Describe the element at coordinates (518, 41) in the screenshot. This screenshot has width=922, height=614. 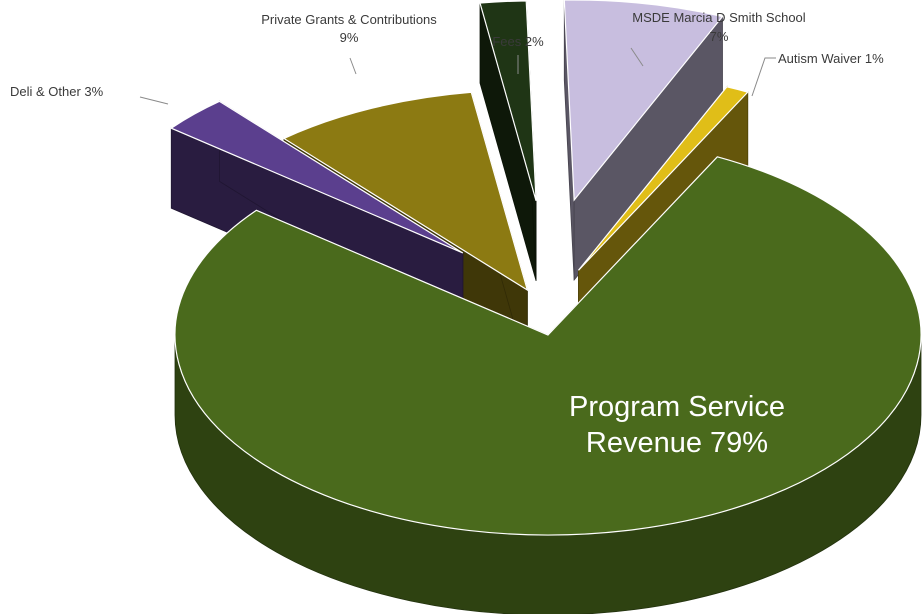
I see `label-fees: Fees 2%` at that location.